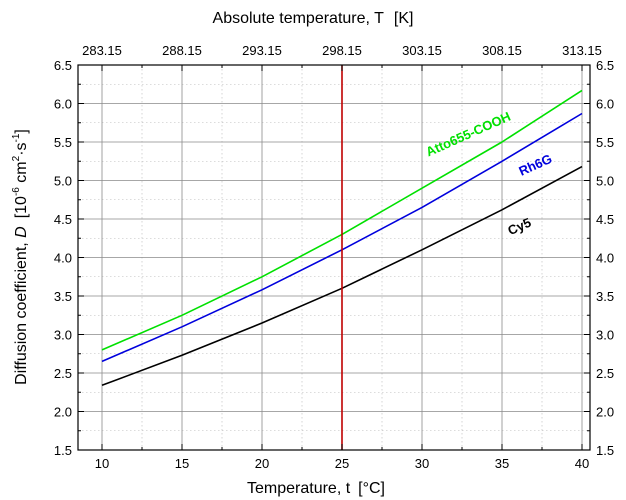  What do you see at coordinates (605, 450) in the screenshot?
I see `y-tick-label-right: 1.5` at bounding box center [605, 450].